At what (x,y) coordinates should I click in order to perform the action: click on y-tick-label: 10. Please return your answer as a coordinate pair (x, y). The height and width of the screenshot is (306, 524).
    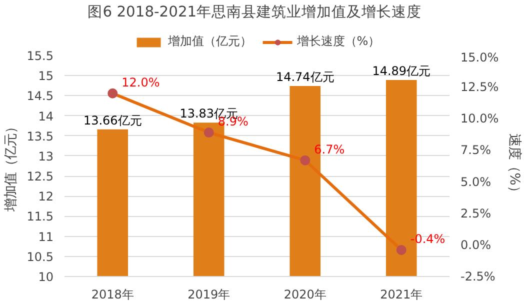
    Looking at the image, I should click on (46, 277).